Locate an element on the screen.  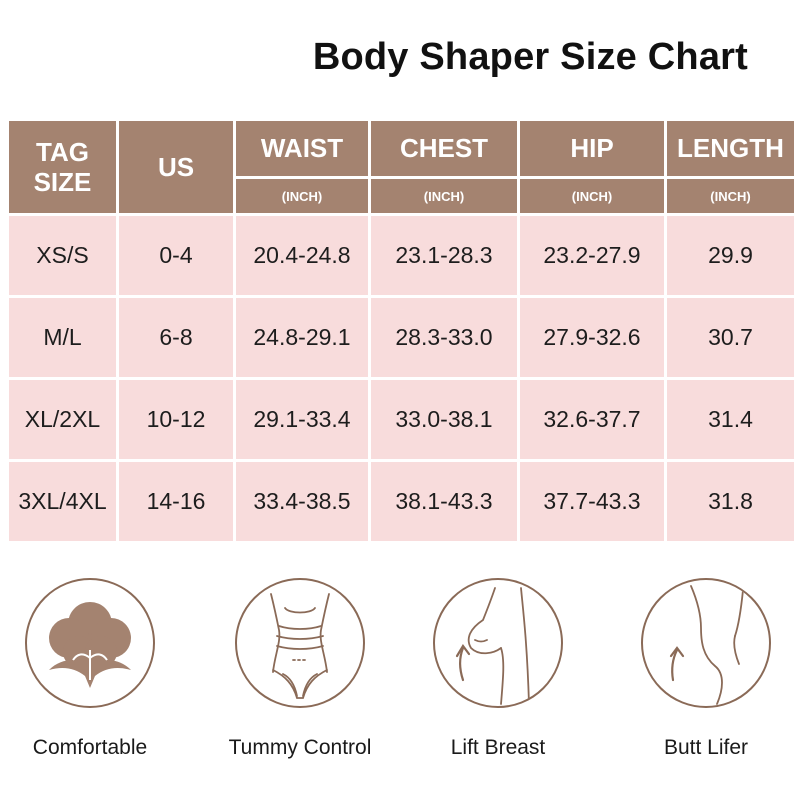
feature-label: Lift Breast is located at coordinates (498, 747).